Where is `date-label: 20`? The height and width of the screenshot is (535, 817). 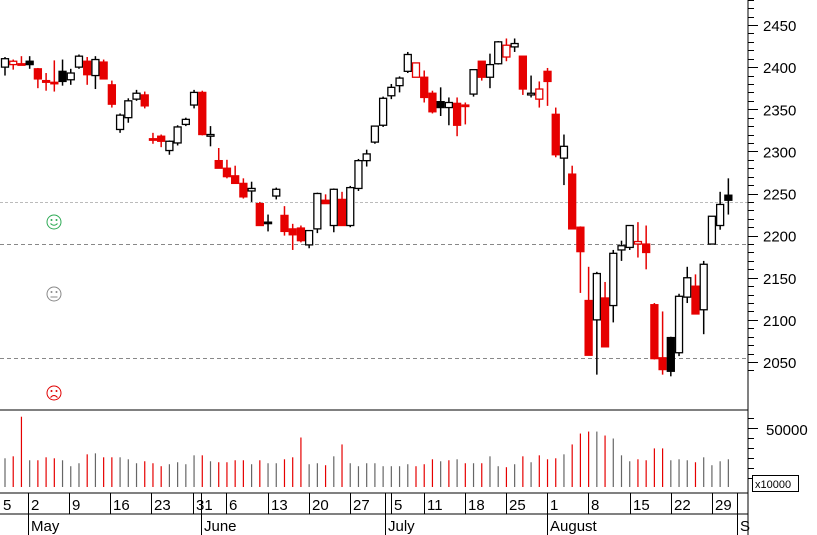 date-label: 20 is located at coordinates (320, 505).